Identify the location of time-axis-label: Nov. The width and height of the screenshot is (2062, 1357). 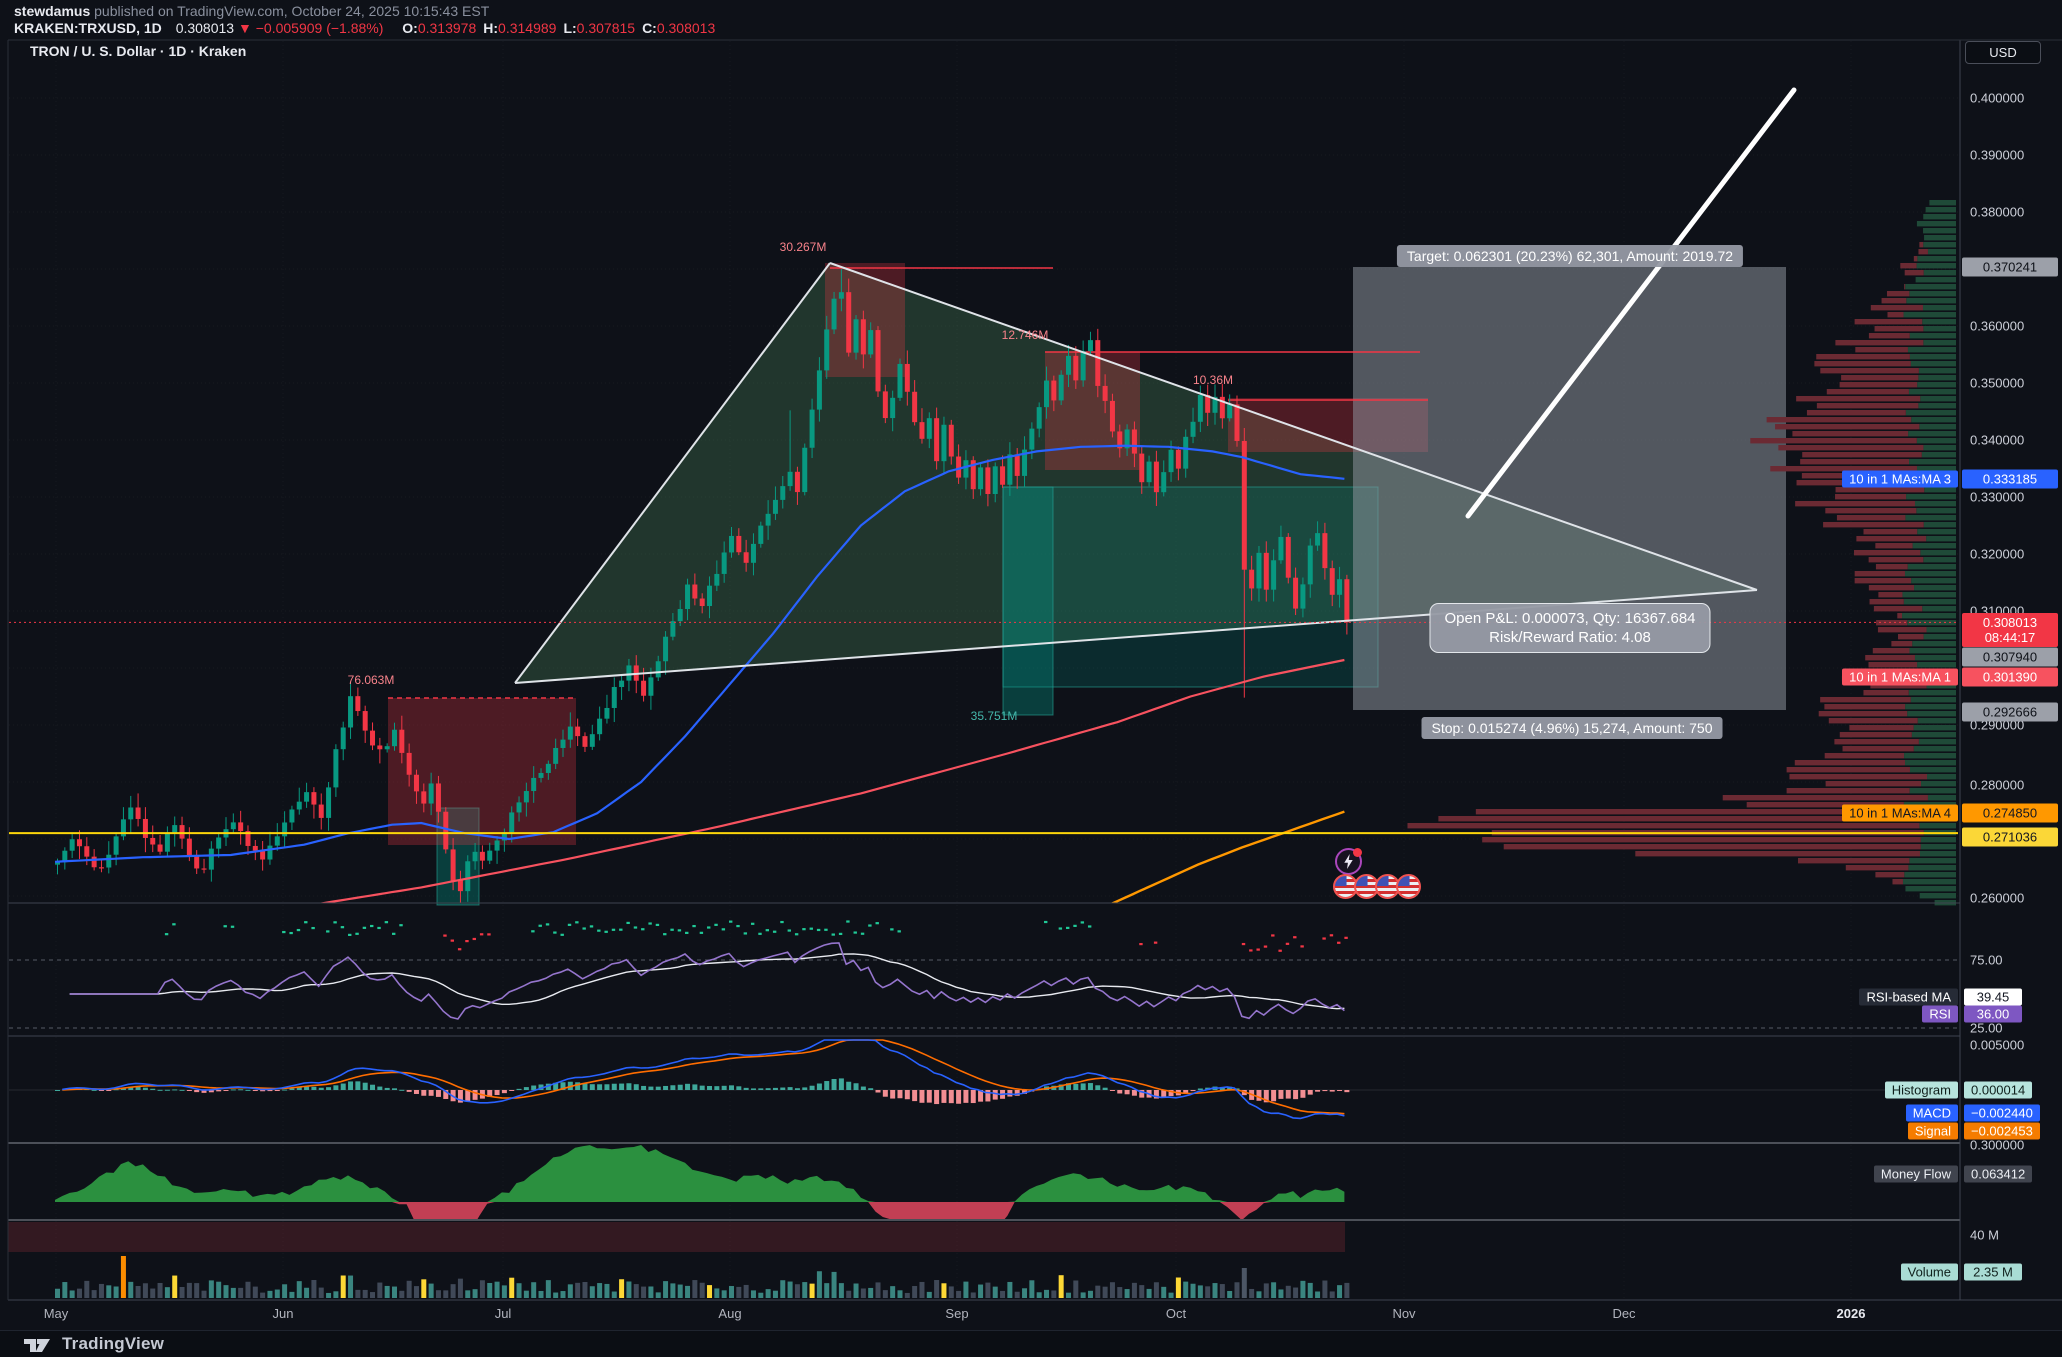
(1404, 1313).